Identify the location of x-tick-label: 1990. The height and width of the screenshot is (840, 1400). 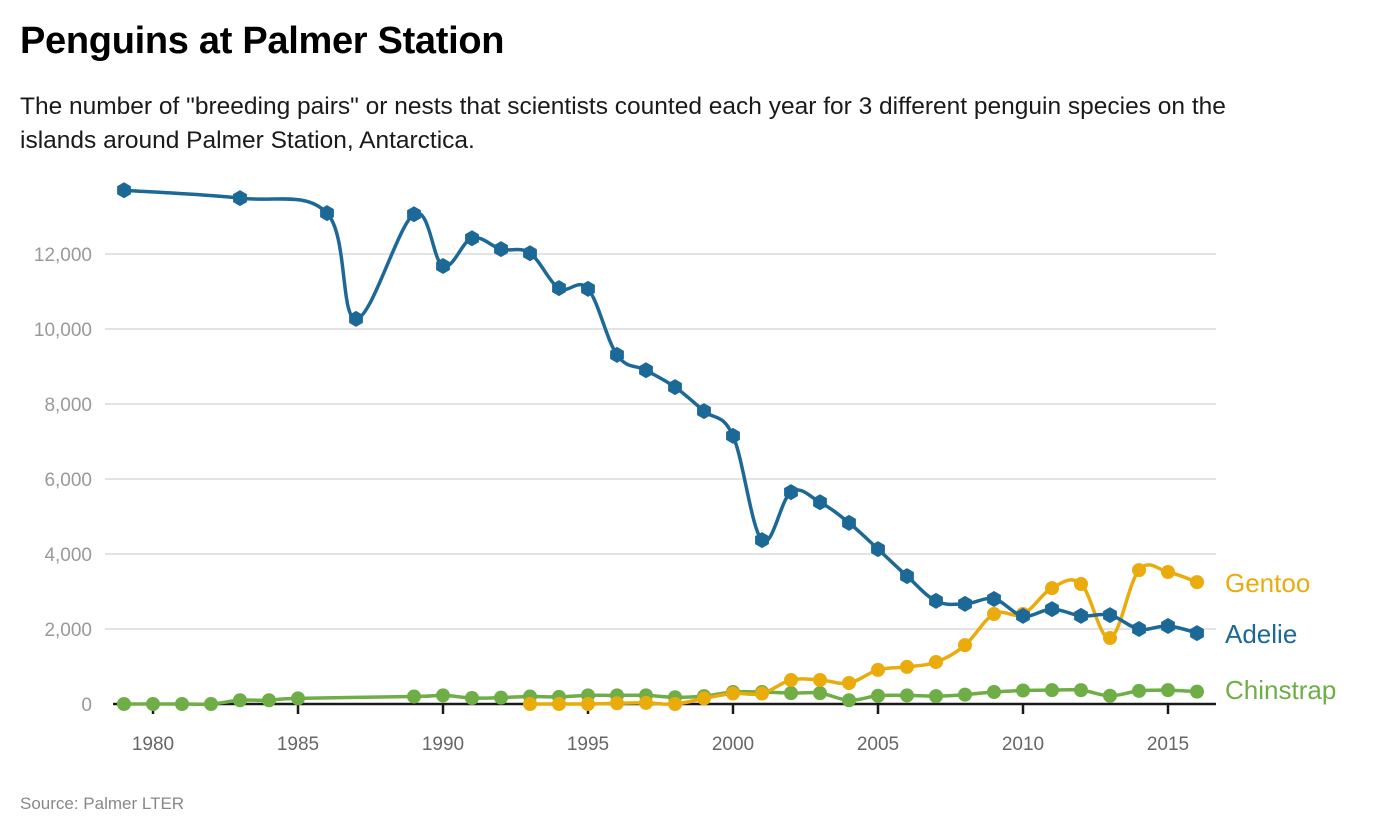
(443, 744).